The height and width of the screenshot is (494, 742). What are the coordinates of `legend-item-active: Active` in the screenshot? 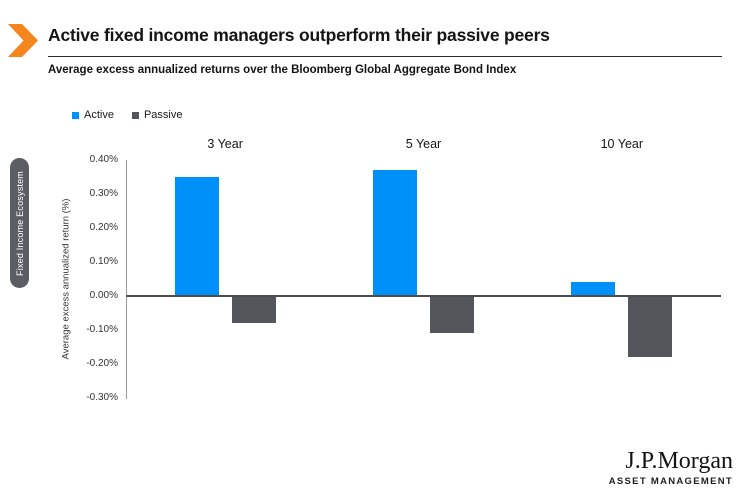 It's located at (93, 115).